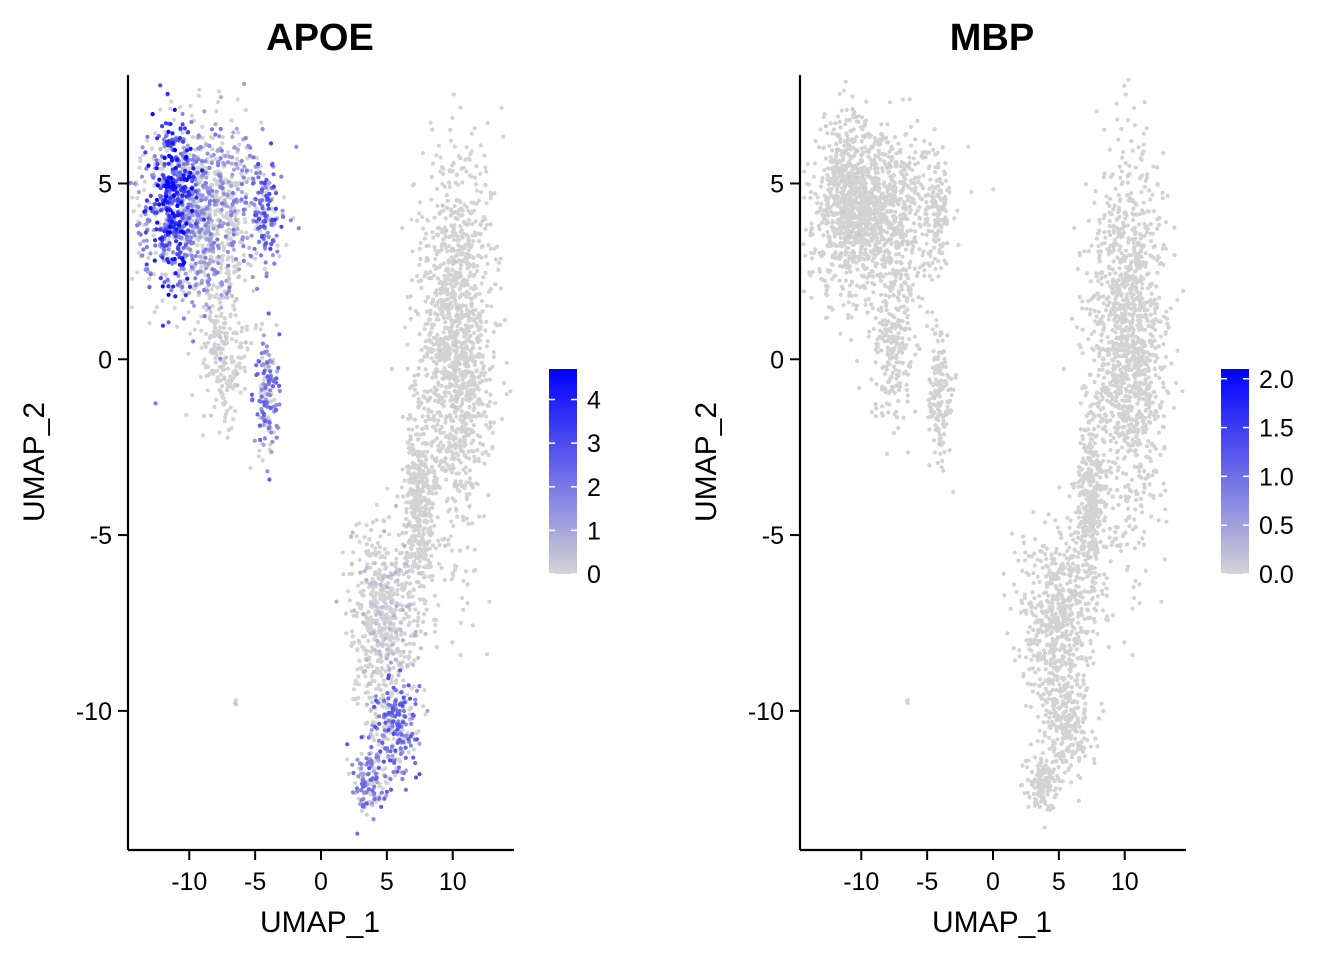 The width and height of the screenshot is (1344, 960). What do you see at coordinates (34, 462) in the screenshot?
I see `apoe-y-axis-title: UMAP_2` at bounding box center [34, 462].